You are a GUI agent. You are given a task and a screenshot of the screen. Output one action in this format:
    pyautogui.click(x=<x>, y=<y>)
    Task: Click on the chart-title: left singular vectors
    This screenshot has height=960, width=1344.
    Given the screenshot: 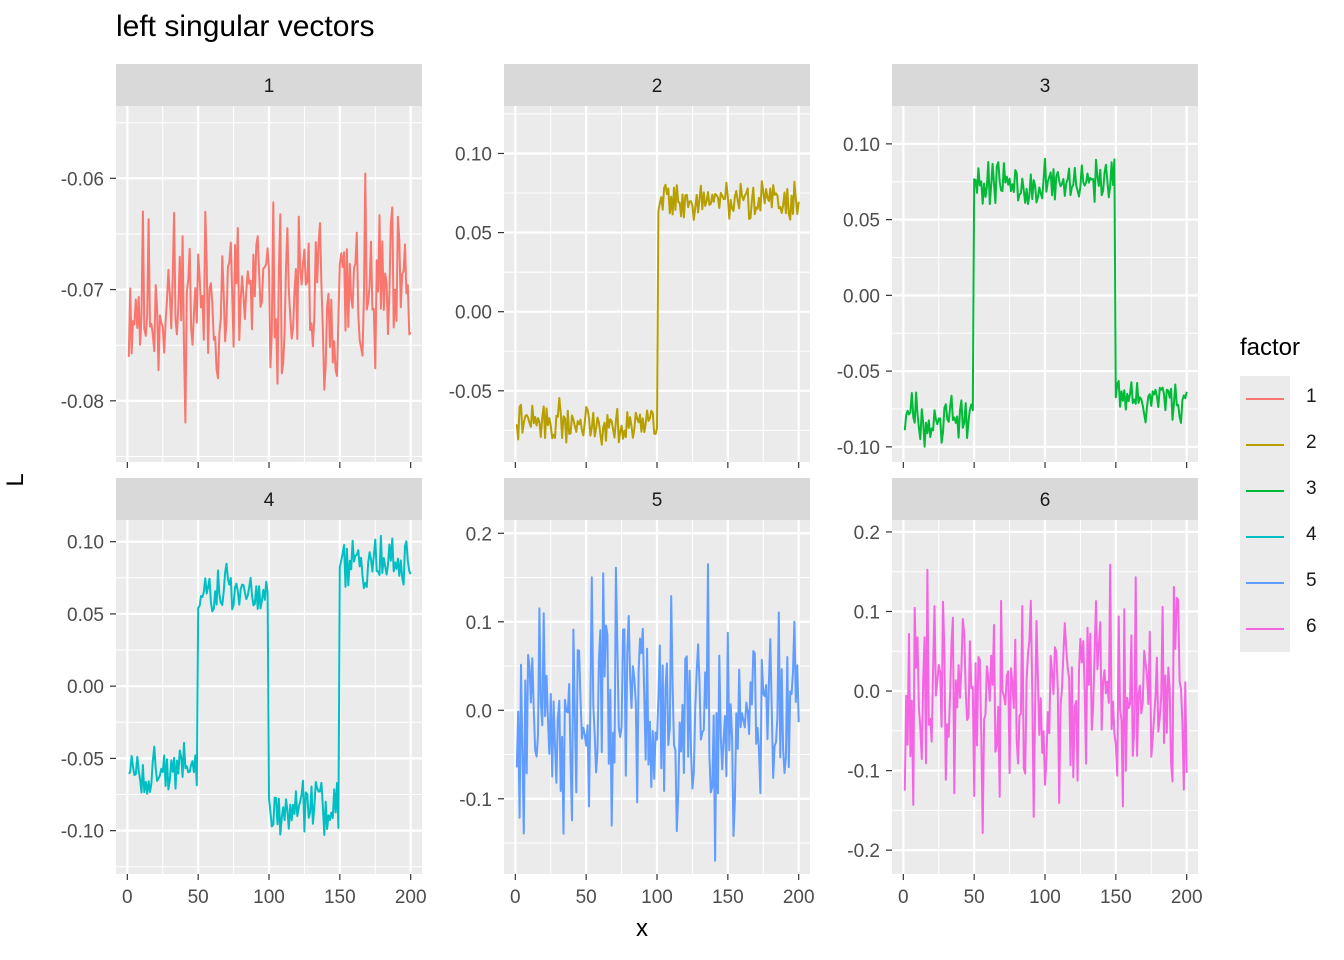 What is the action you would take?
    pyautogui.click(x=245, y=26)
    